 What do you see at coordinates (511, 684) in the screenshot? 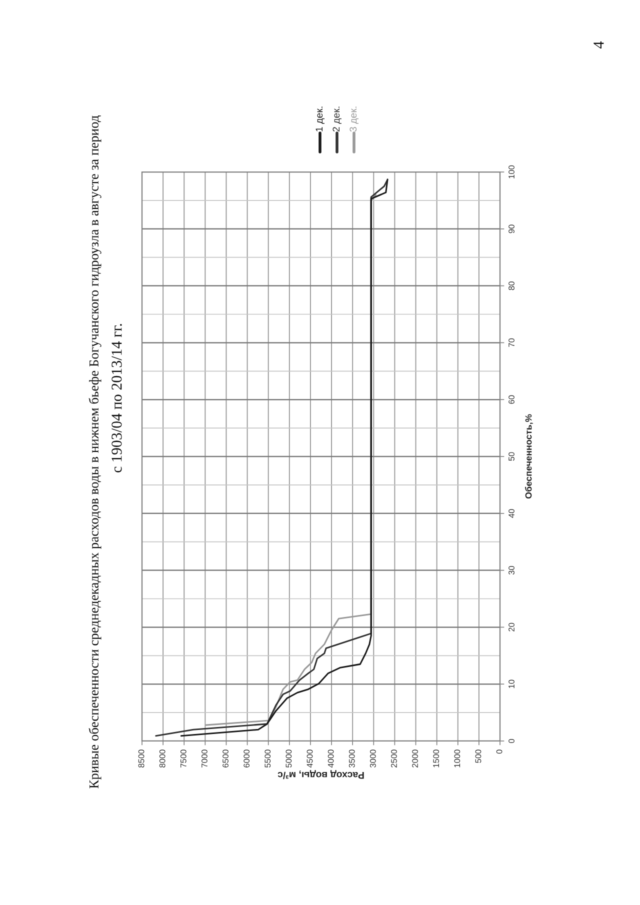
I see `y-tick-label: 10` at bounding box center [511, 684].